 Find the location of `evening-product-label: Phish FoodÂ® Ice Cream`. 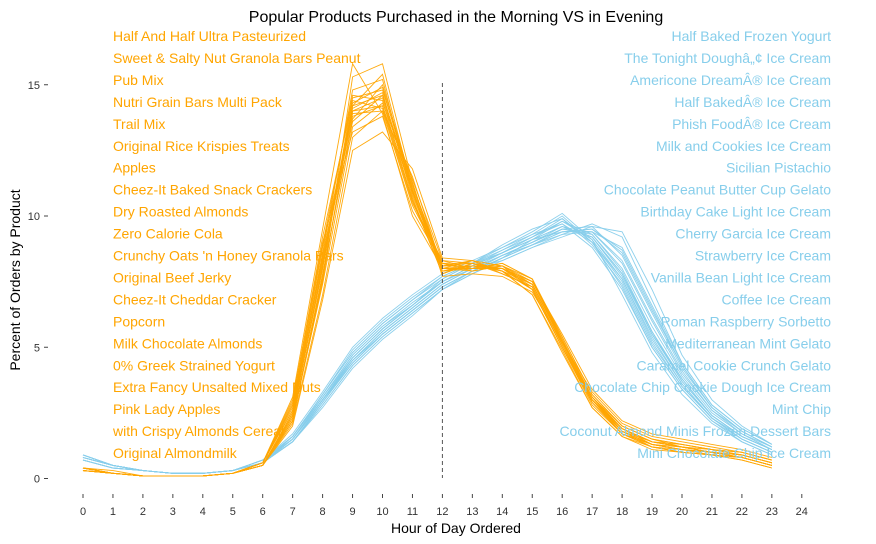

evening-product-label: Phish FoodÂ® Ice Cream is located at coordinates (751, 124).